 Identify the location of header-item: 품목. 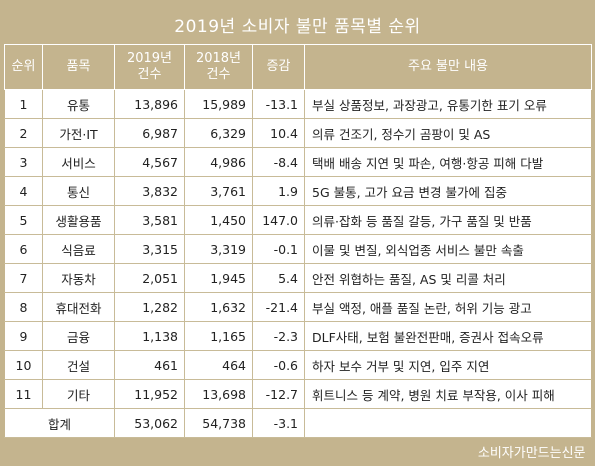
(78, 67).